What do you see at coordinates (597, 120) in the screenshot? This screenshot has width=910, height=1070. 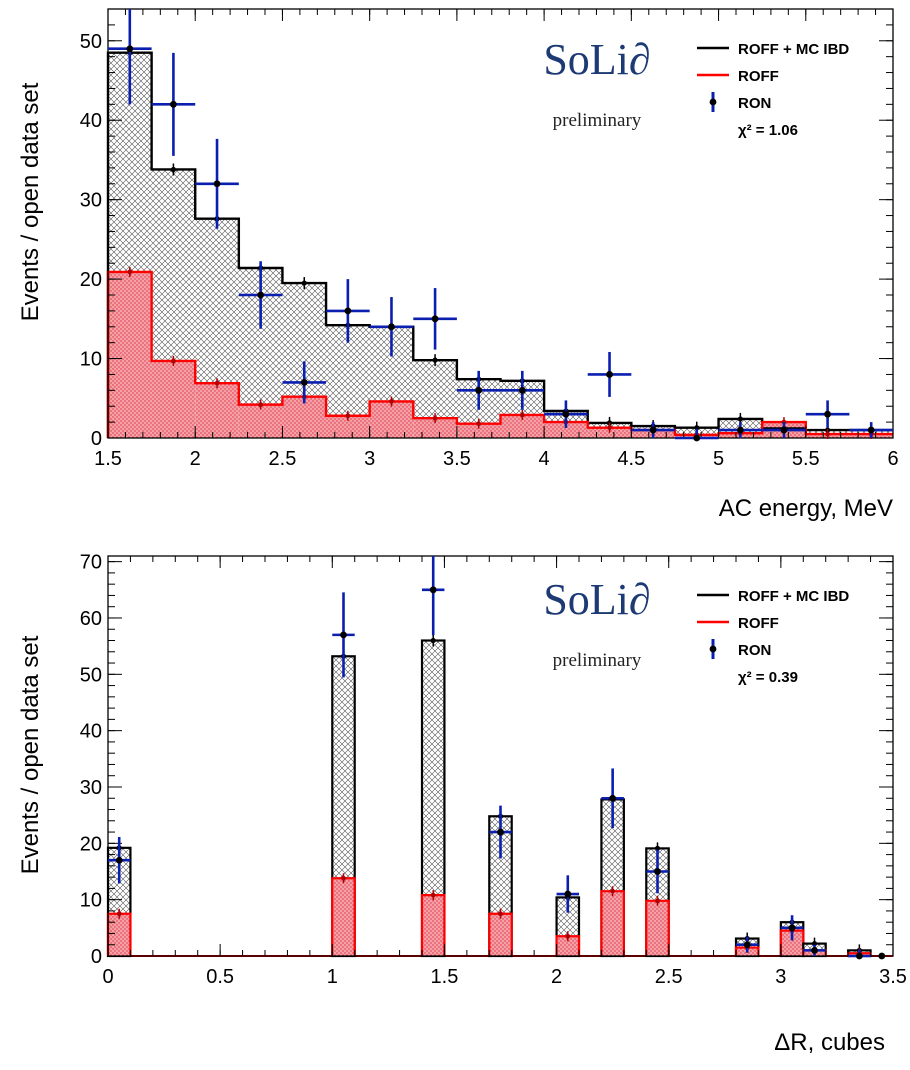 I see `logo-subtitle: preliminary` at bounding box center [597, 120].